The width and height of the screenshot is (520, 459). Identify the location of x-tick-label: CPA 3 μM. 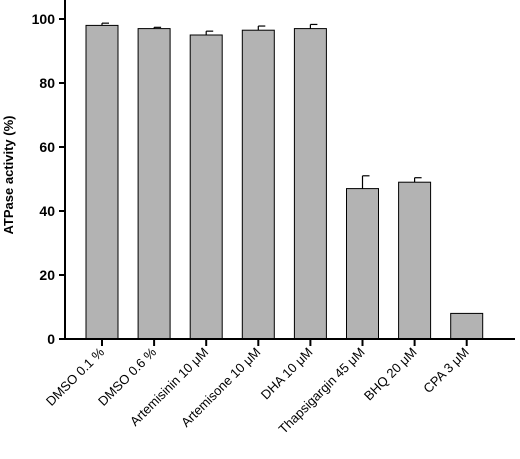
(445, 370).